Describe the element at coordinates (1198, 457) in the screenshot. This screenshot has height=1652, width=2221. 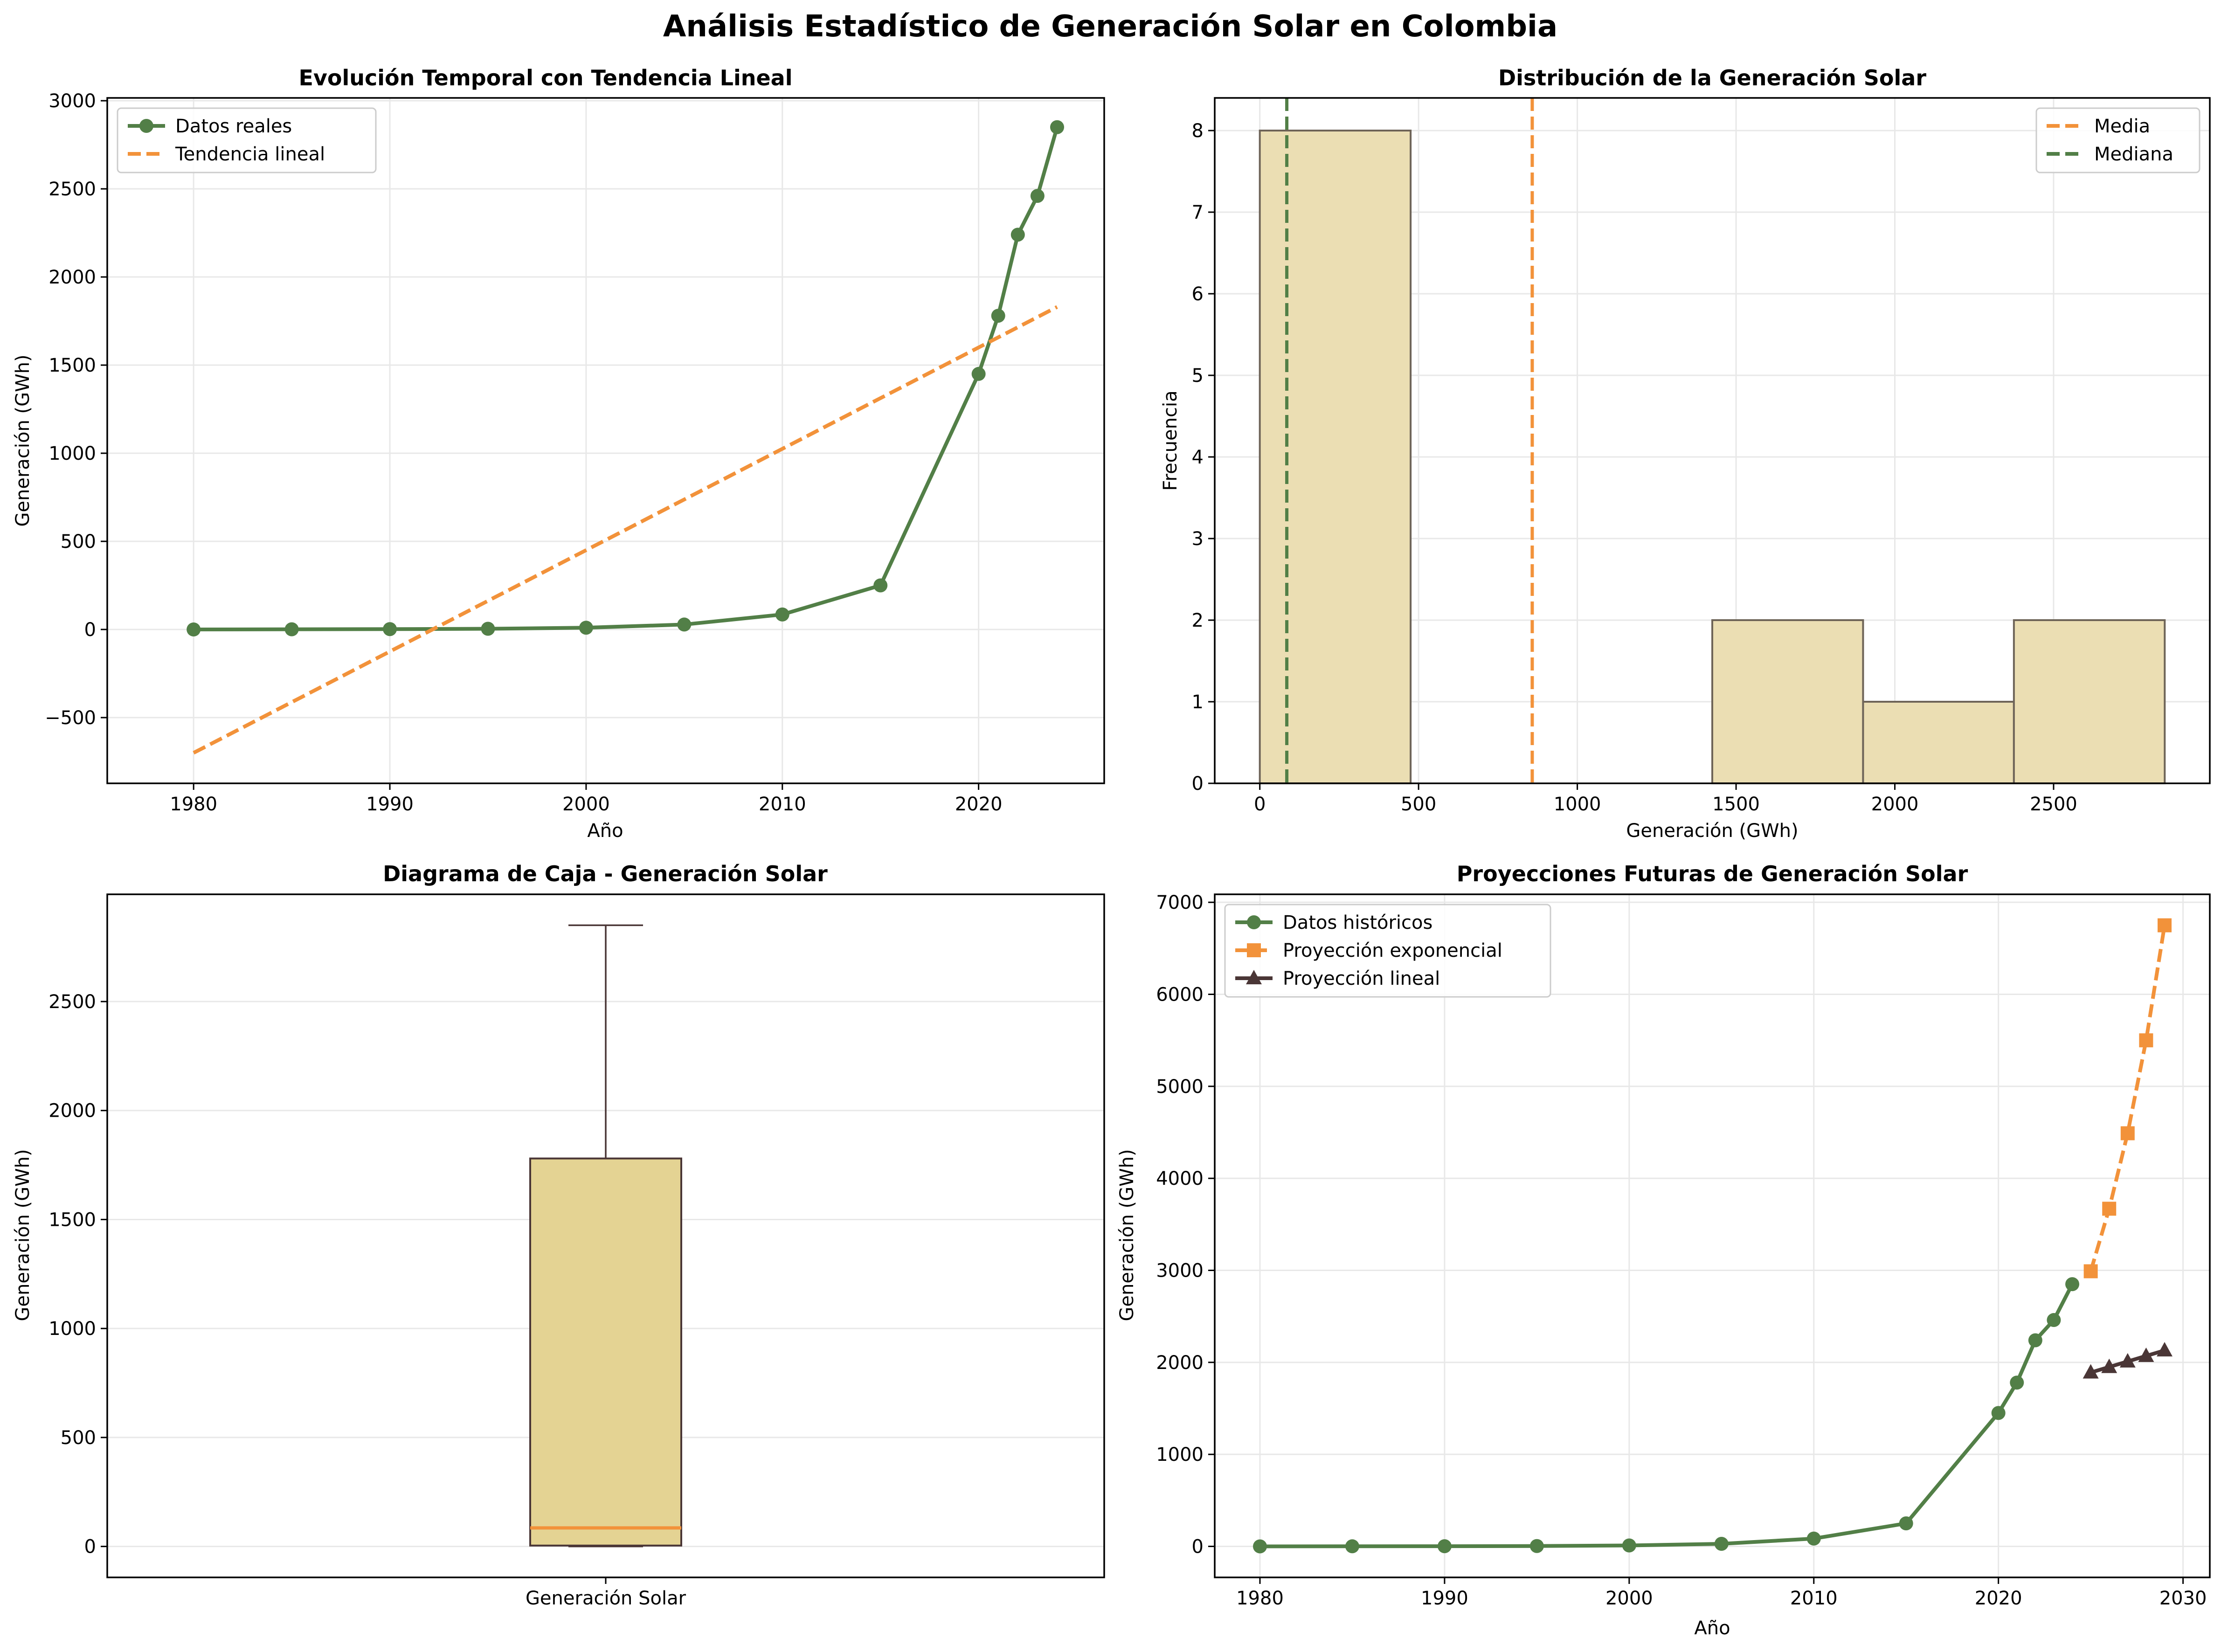
I see `y-tick-label: 4` at that location.